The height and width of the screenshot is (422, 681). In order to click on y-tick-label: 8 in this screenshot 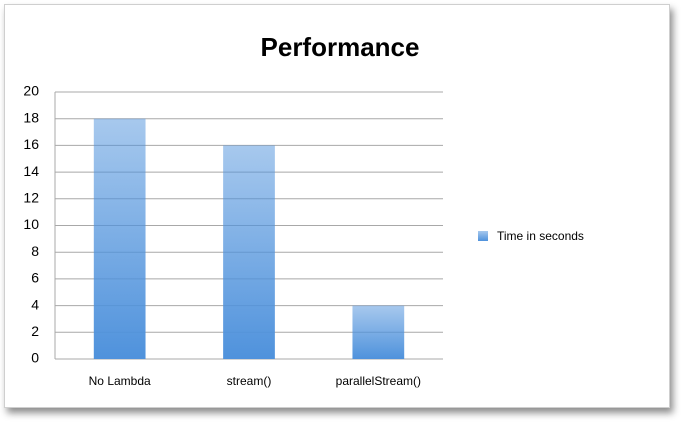, I will do `click(35, 251)`.